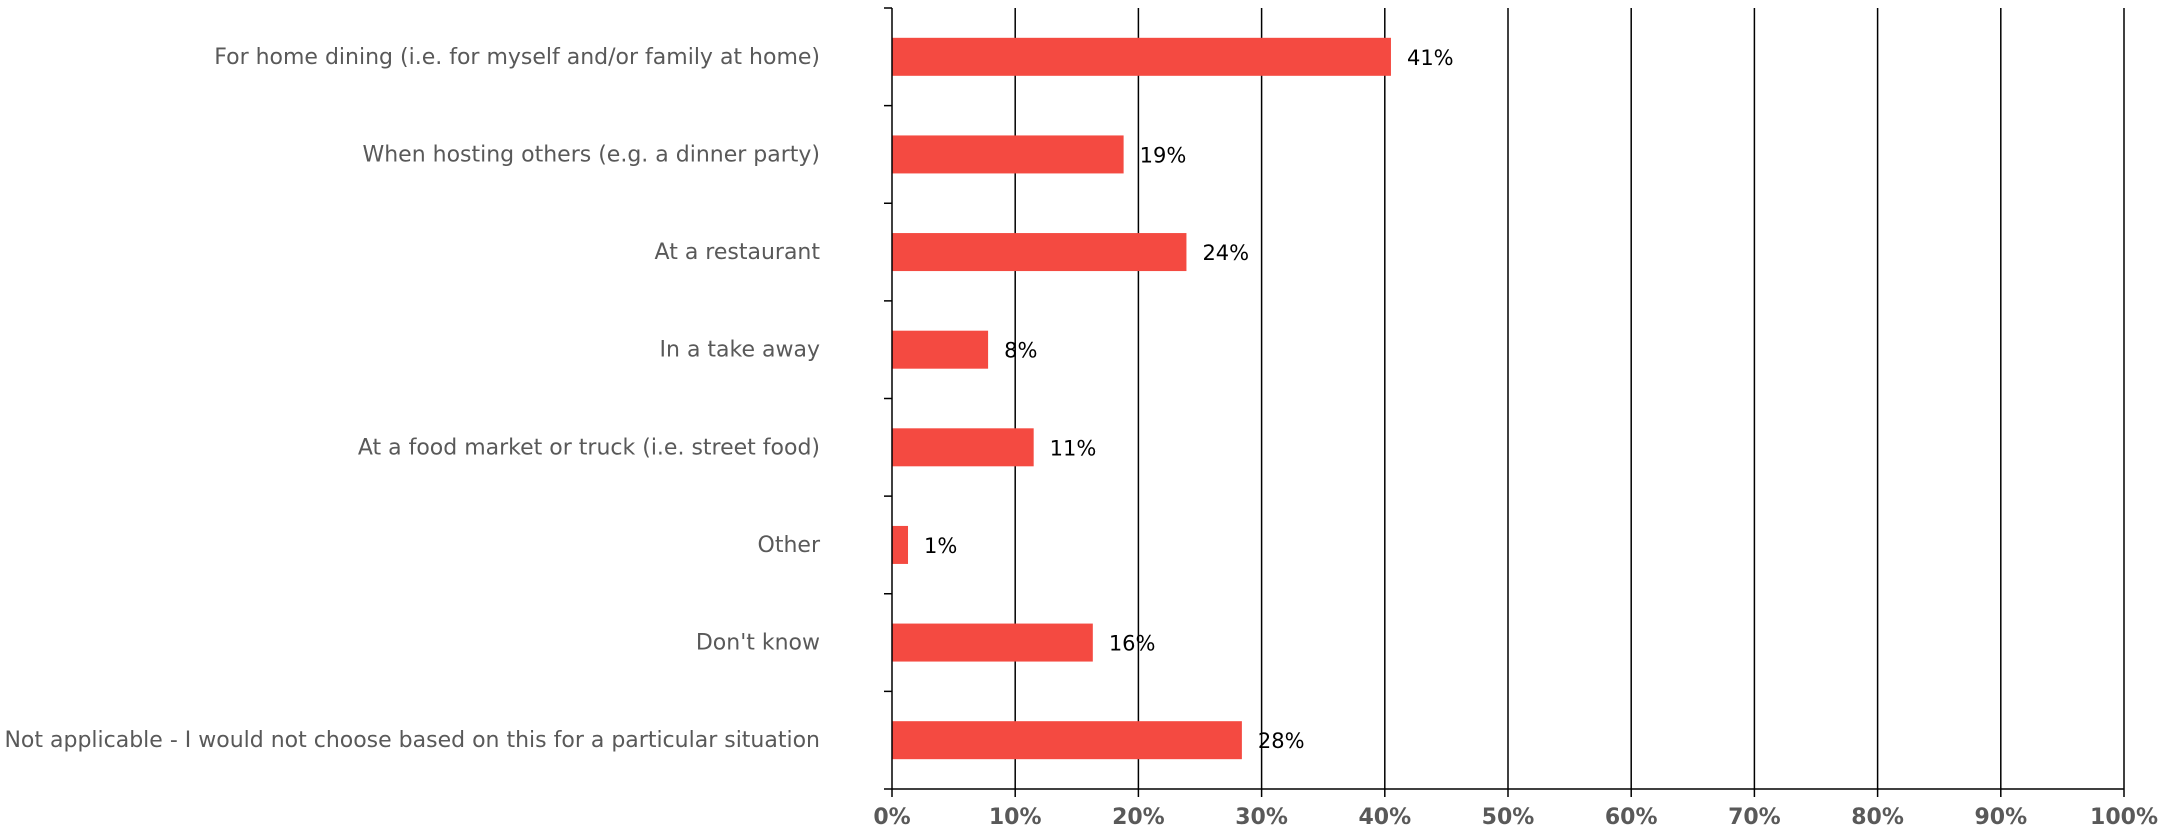  What do you see at coordinates (1384, 815) in the screenshot?
I see `x-tick-label: 40%` at bounding box center [1384, 815].